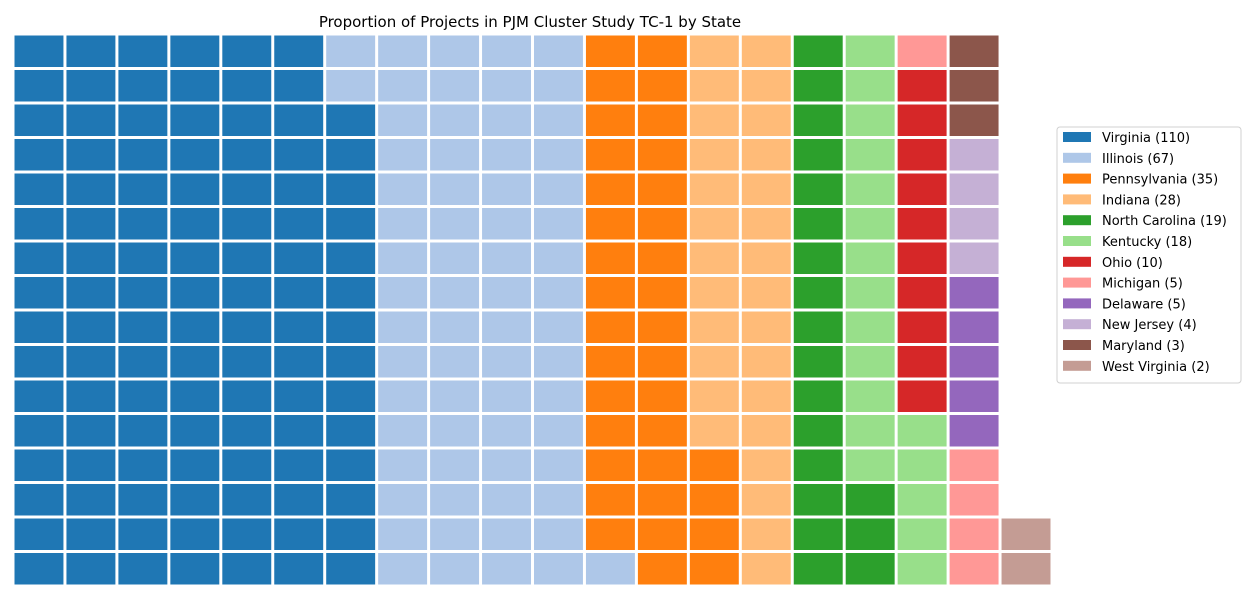 The height and width of the screenshot is (600, 1250). Describe the element at coordinates (1142, 284) in the screenshot. I see `legend-label: Michigan (5)` at that location.